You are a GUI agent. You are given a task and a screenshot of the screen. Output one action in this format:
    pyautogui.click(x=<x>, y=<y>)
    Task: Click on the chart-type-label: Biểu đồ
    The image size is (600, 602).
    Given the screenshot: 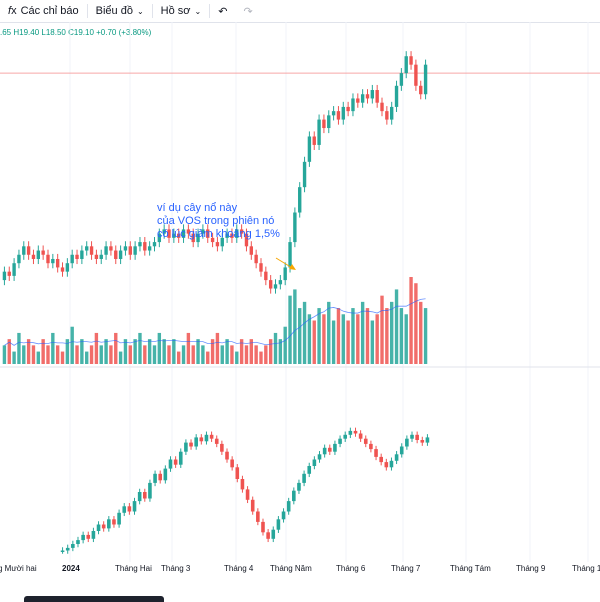 What is the action you would take?
    pyautogui.click(x=114, y=11)
    